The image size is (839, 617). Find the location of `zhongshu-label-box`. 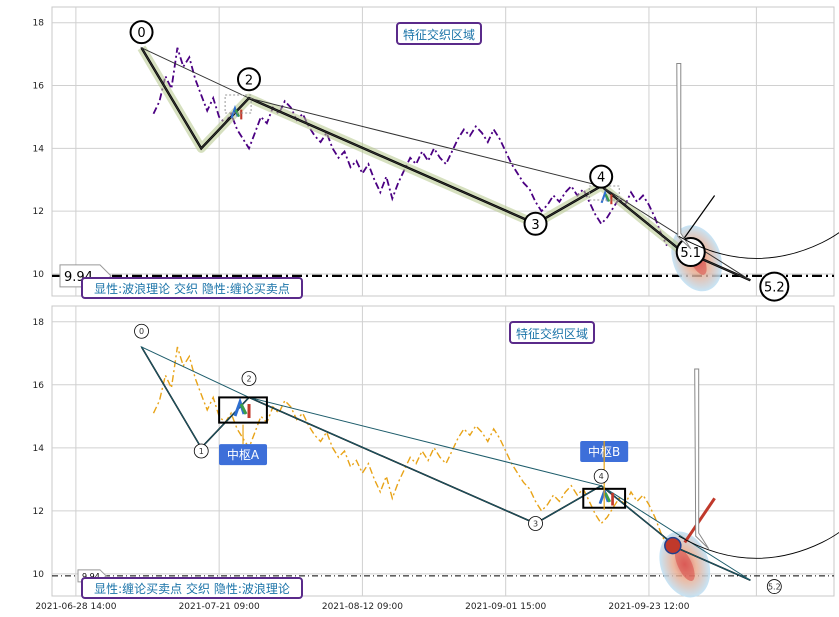

zhongshu-label-box is located at coordinates (243, 455).